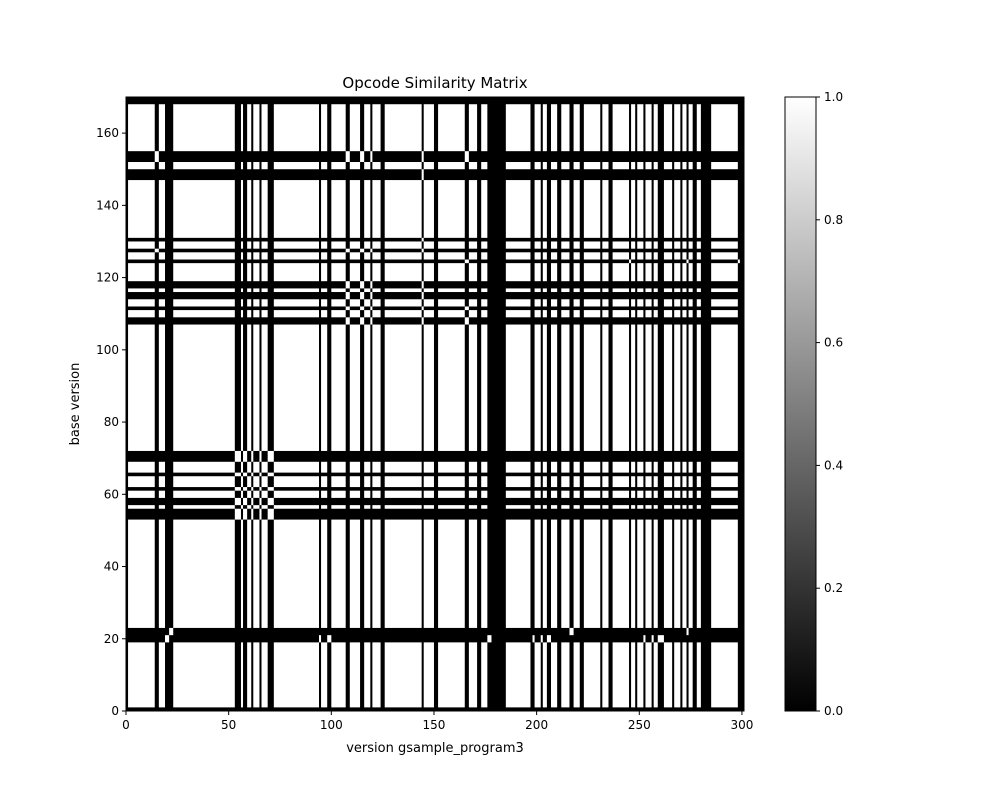 This screenshot has height=800, width=1000. Describe the element at coordinates (639, 725) in the screenshot. I see `x-tick-label: 250` at that location.